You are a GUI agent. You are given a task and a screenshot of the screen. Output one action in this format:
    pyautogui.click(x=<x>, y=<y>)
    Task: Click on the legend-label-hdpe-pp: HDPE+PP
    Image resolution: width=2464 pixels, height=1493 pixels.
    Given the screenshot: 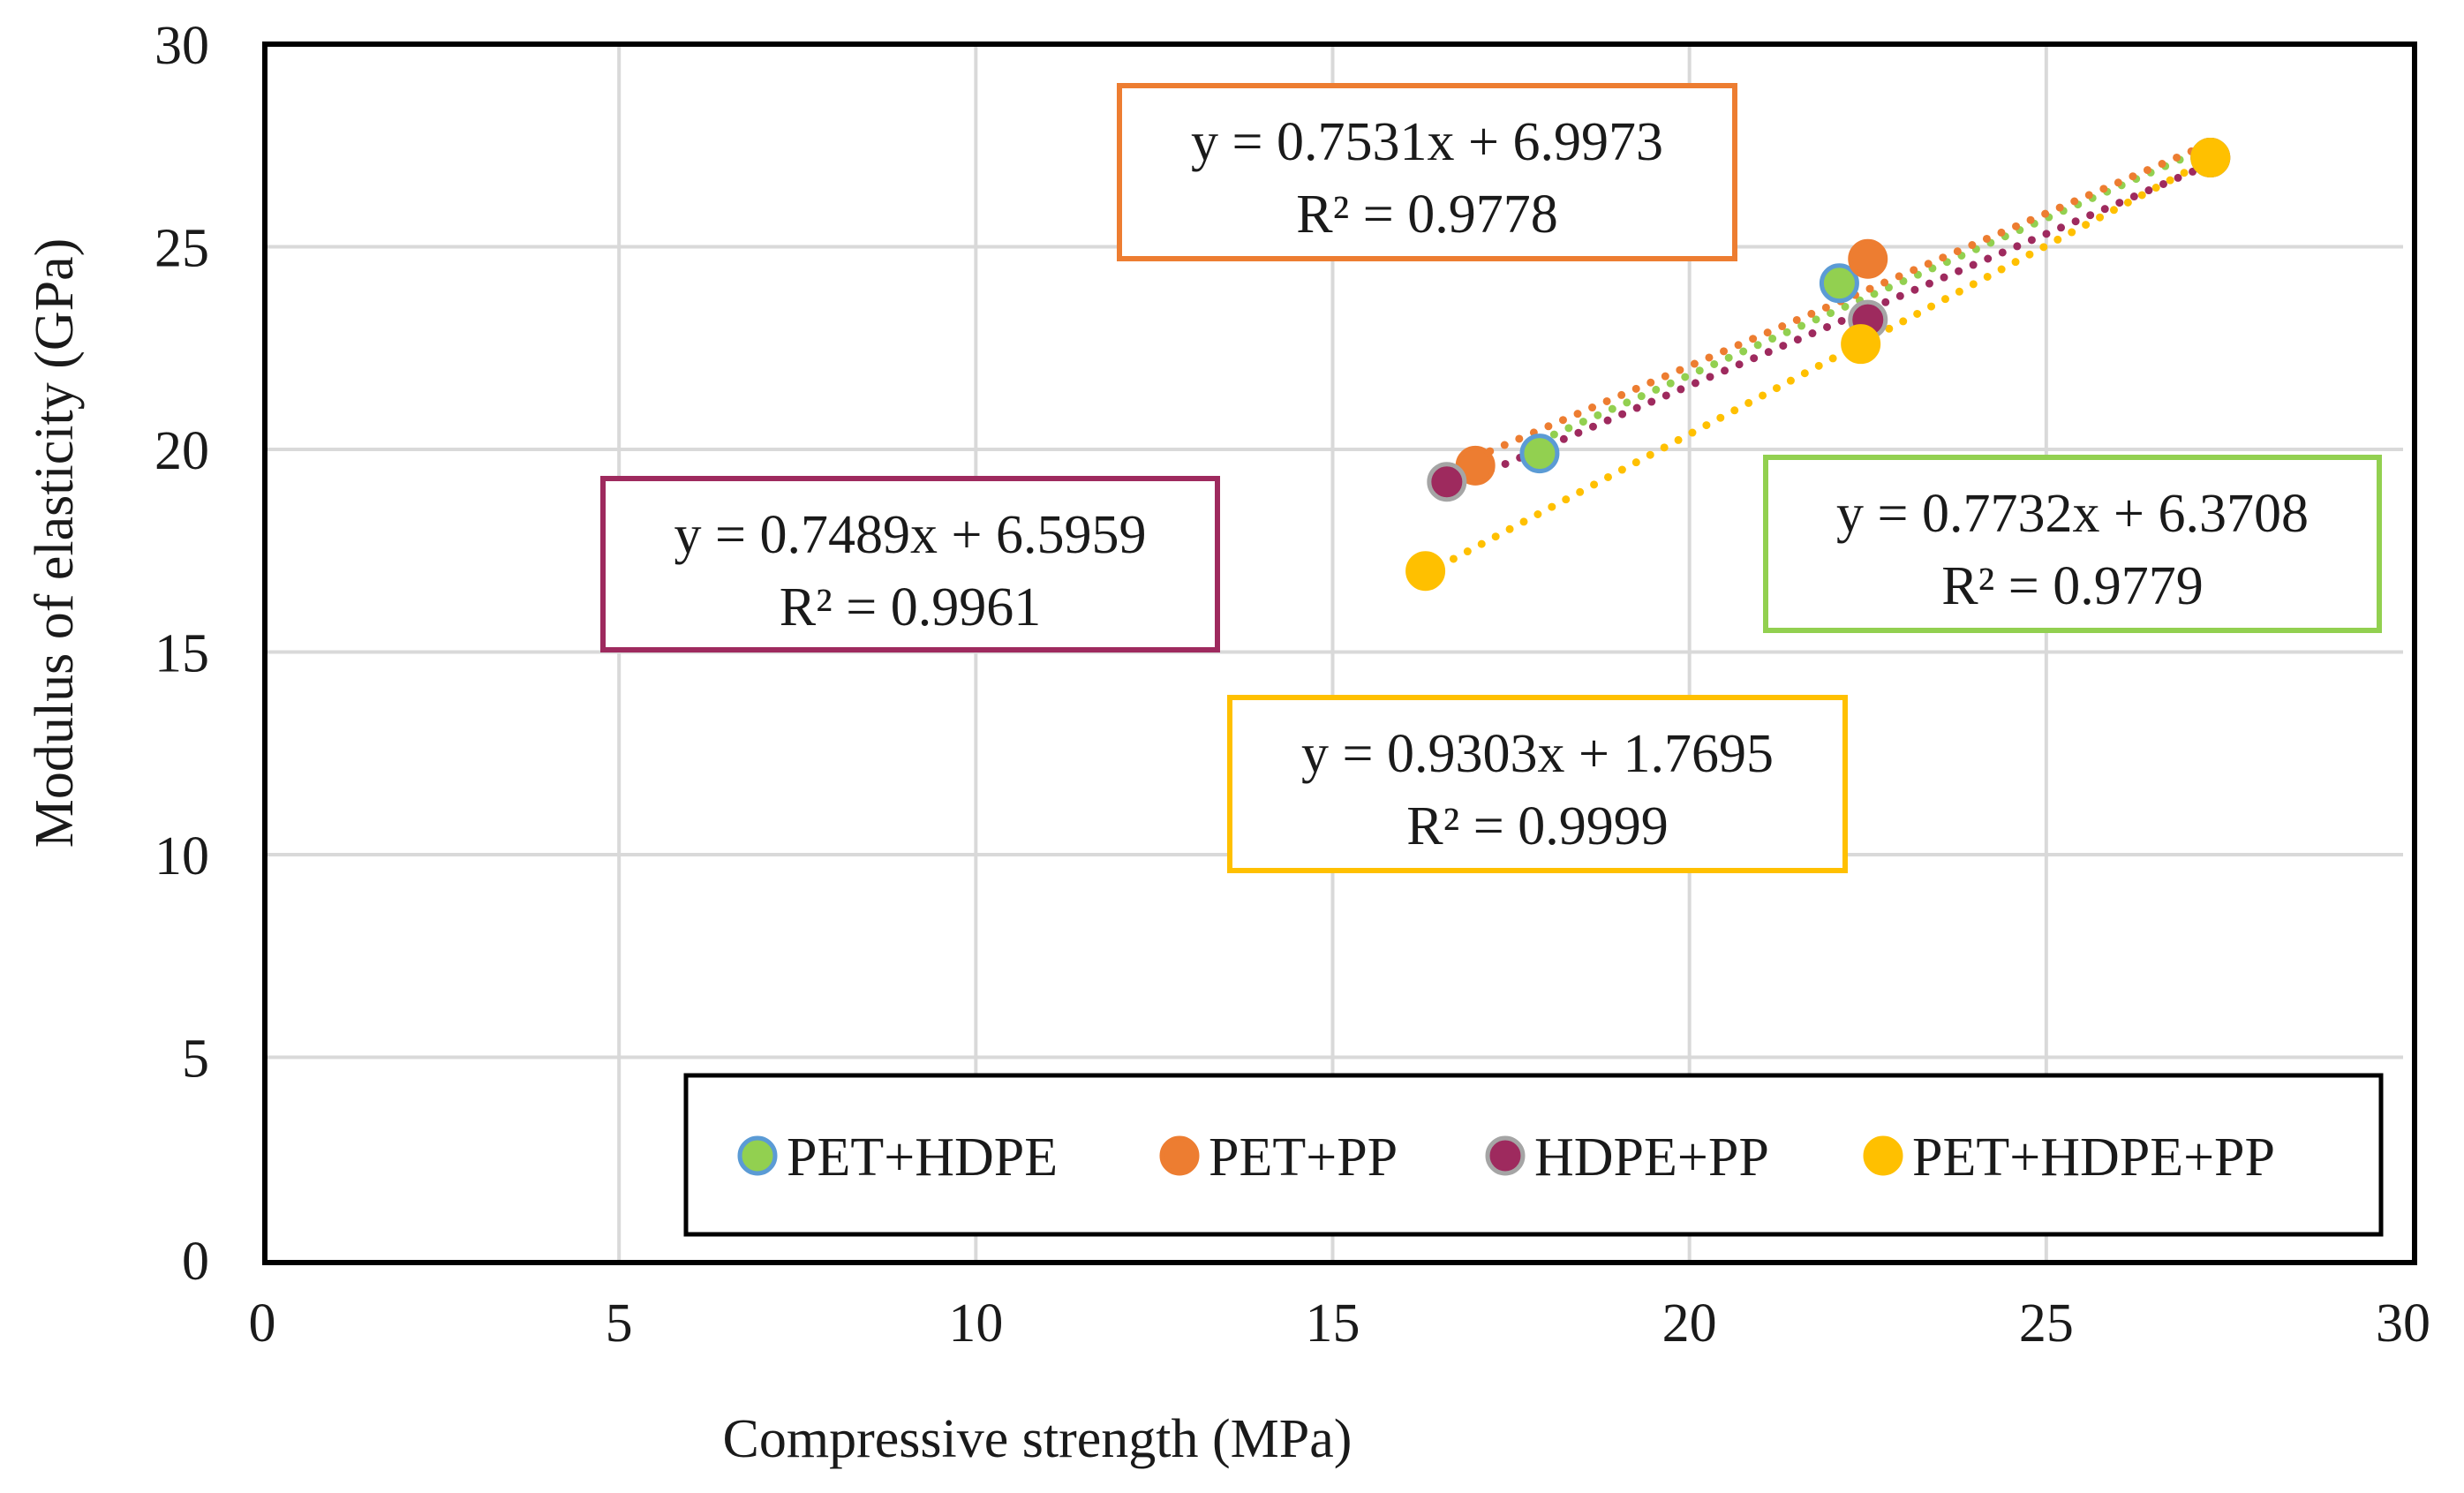 What is the action you would take?
    pyautogui.click(x=1651, y=1157)
    